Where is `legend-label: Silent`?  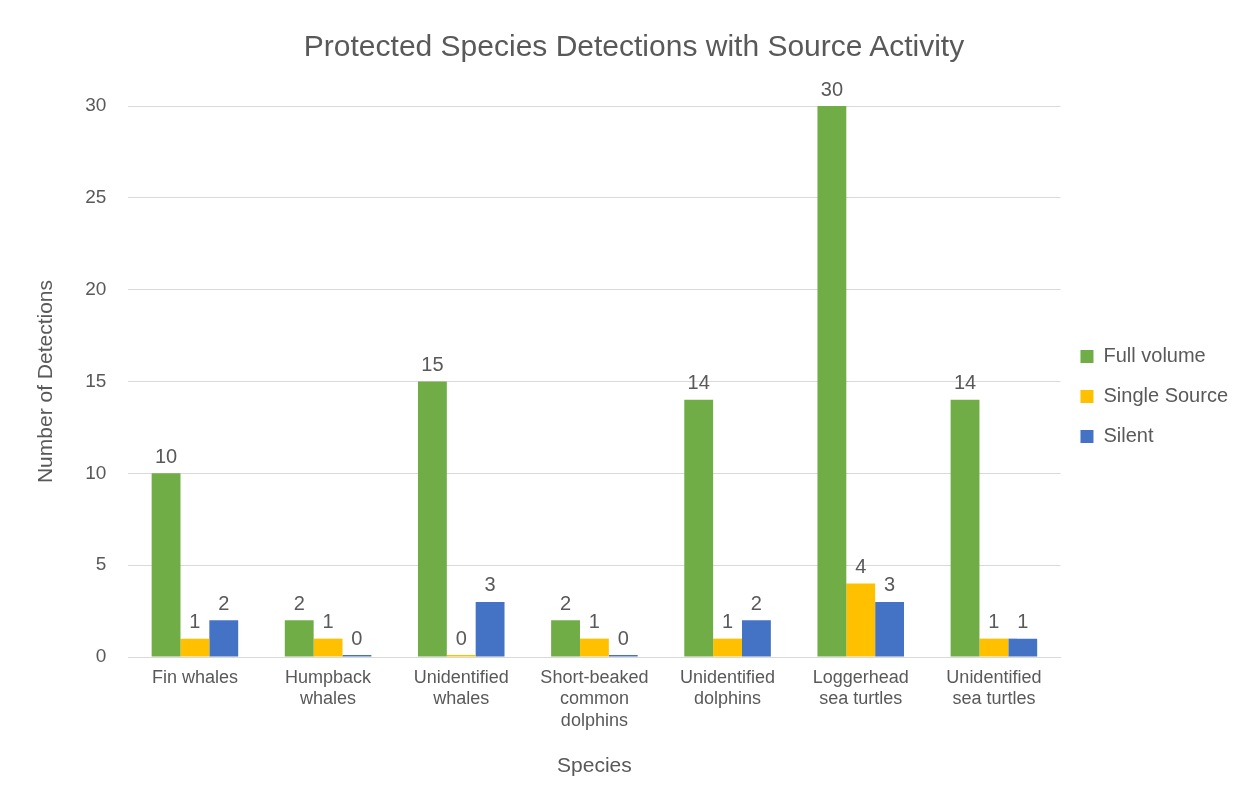
legend-label: Silent is located at coordinates (1128, 435).